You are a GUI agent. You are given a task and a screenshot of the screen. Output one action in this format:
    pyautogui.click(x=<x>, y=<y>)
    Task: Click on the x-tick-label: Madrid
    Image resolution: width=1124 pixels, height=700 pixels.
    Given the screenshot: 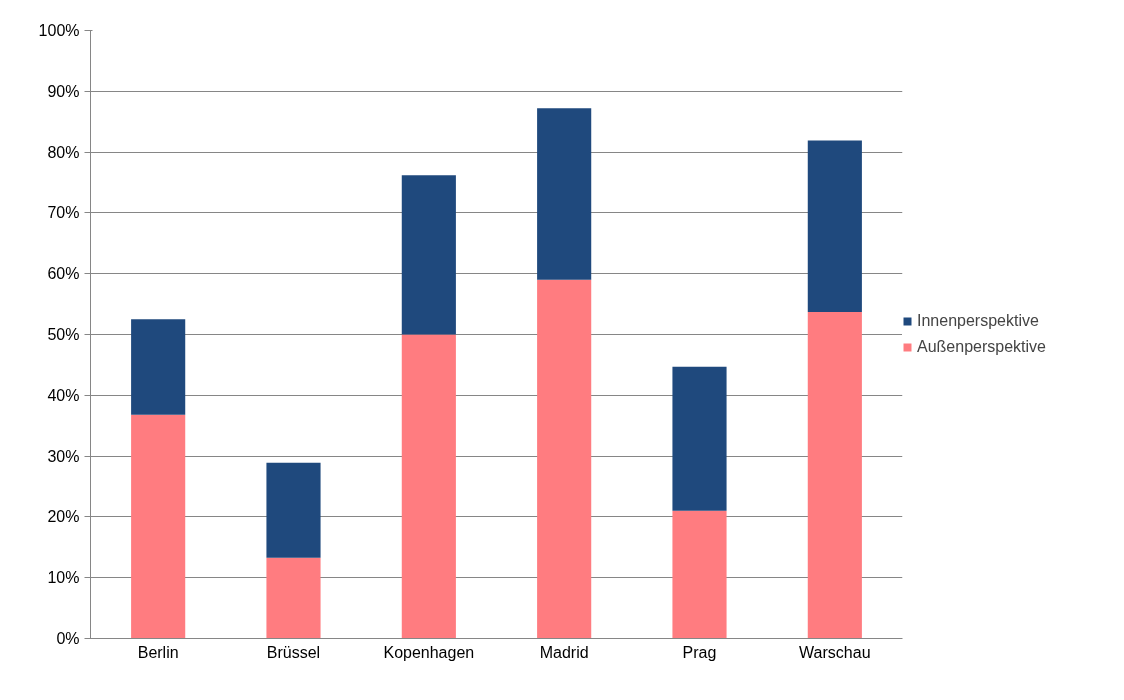 What is the action you would take?
    pyautogui.click(x=564, y=652)
    